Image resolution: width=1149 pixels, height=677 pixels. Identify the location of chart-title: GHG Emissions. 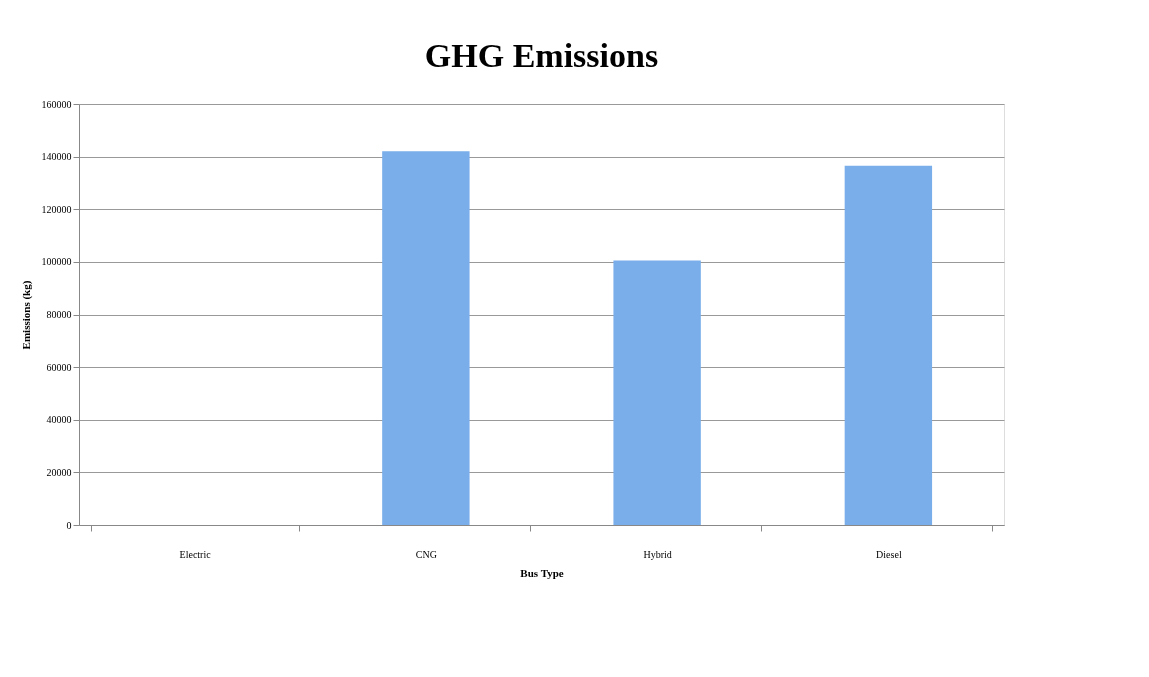
(541, 55).